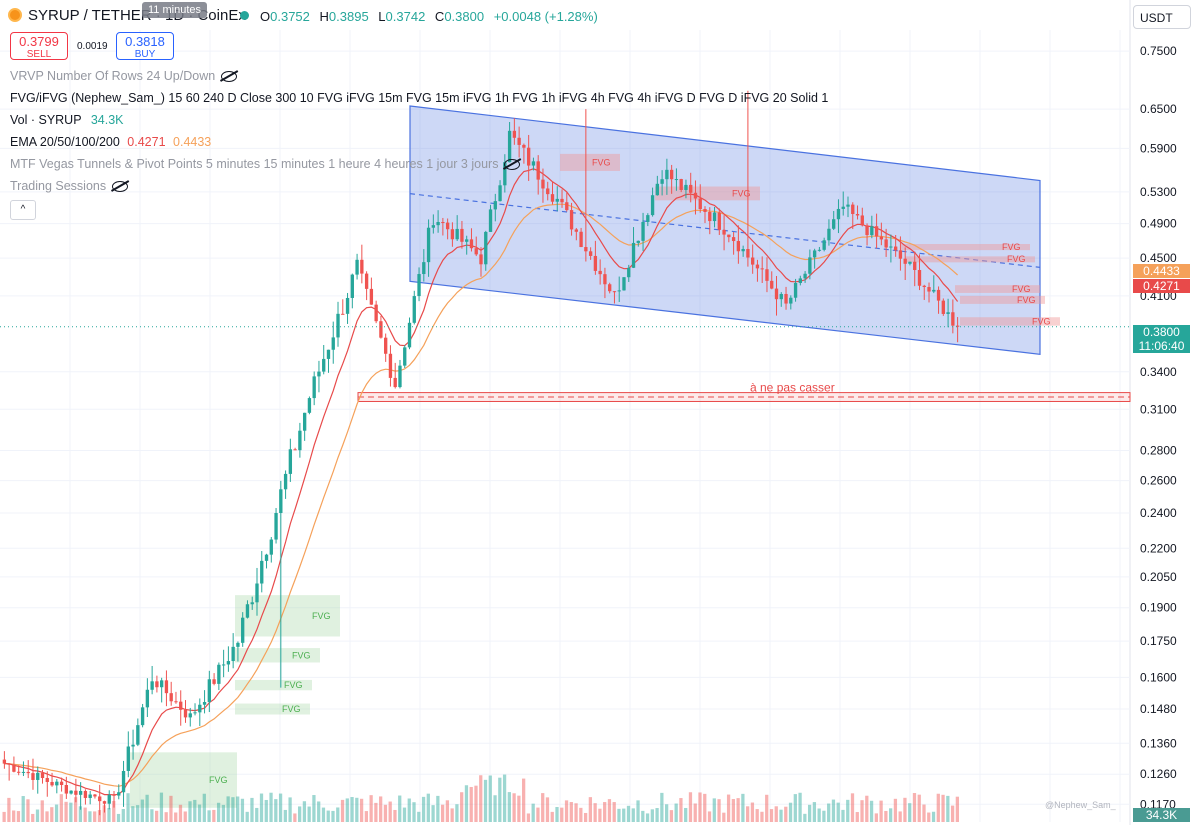 This screenshot has width=1200, height=825. Describe the element at coordinates (124, 76) in the screenshot. I see `indicator-vrvp: VRVP Number Of Rows 24 Up/Down` at that location.